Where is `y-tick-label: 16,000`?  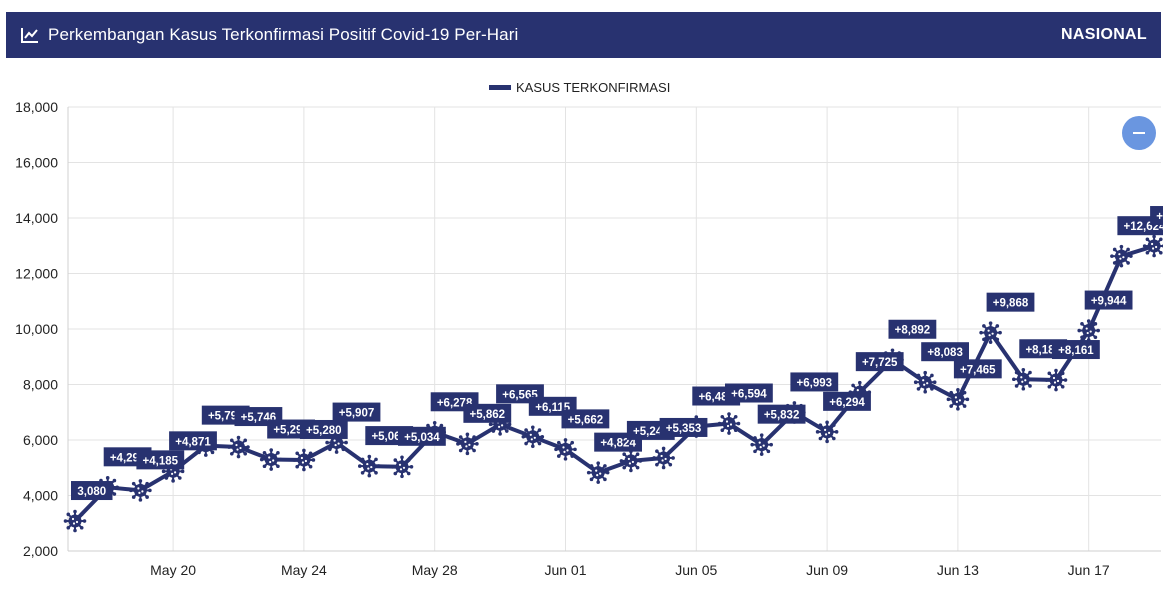
y-tick-label: 16,000 is located at coordinates (36, 163).